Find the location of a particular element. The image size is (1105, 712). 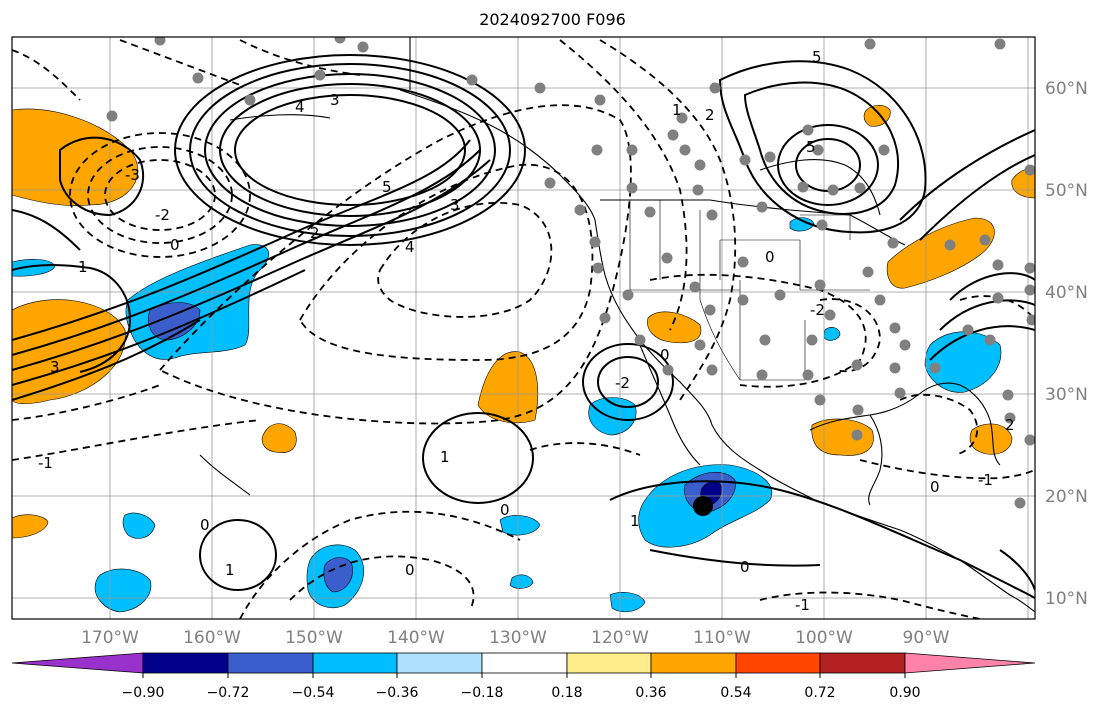

colorbar-tick-label: −0.54 is located at coordinates (313, 693).